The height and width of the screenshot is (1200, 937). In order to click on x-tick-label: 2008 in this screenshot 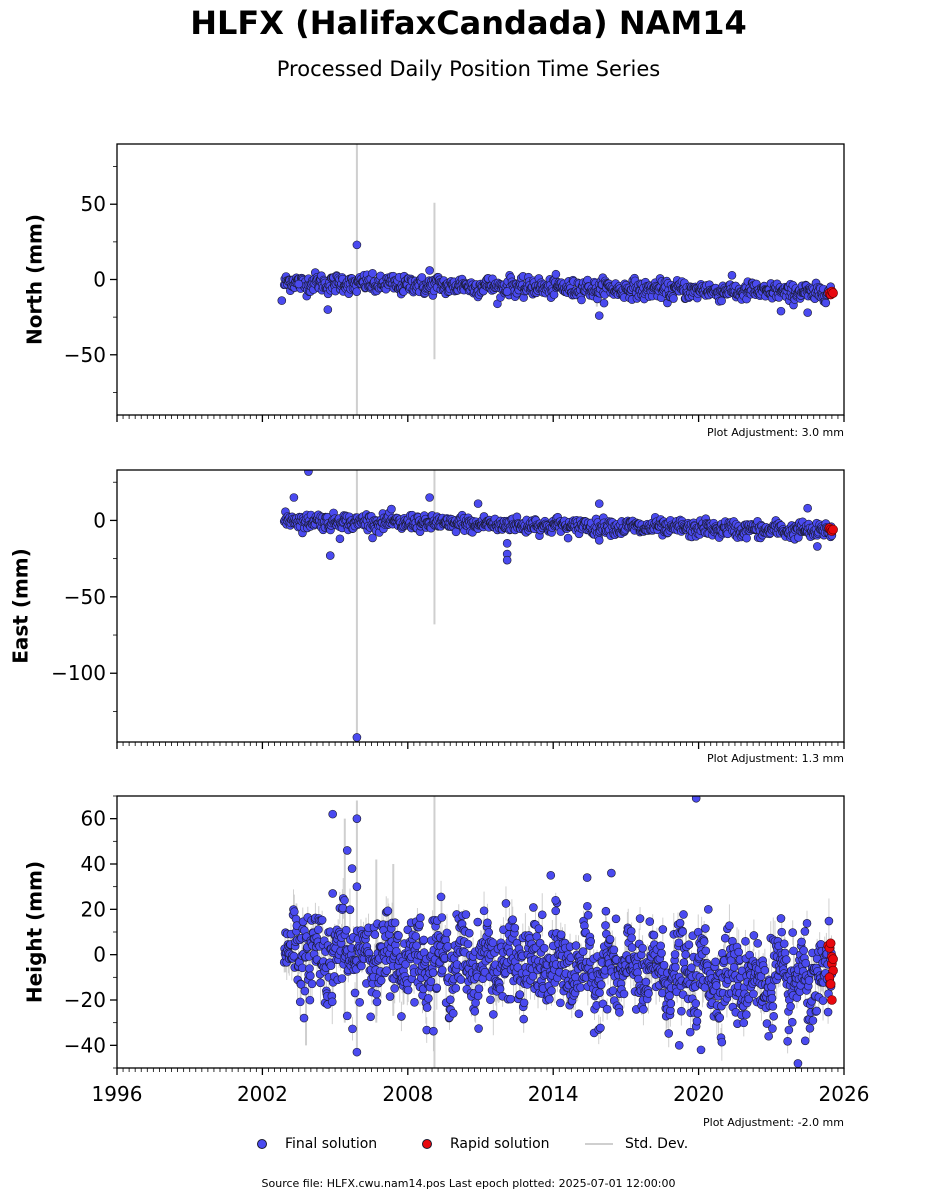, I will do `click(407, 1094)`.